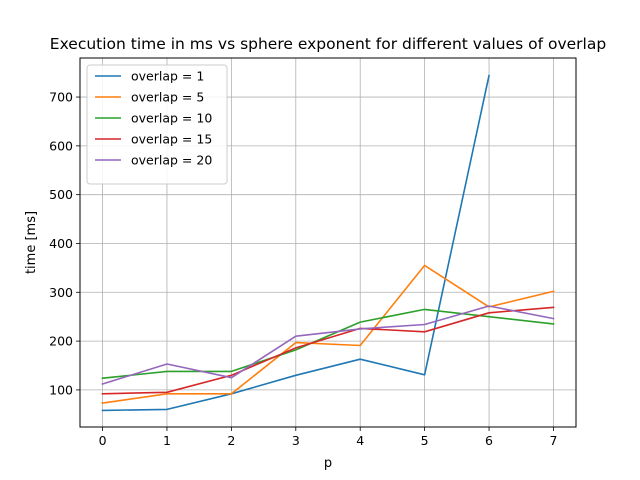 The height and width of the screenshot is (480, 640). Describe the element at coordinates (61, 145) in the screenshot. I see `y-tick-label: 600` at that location.